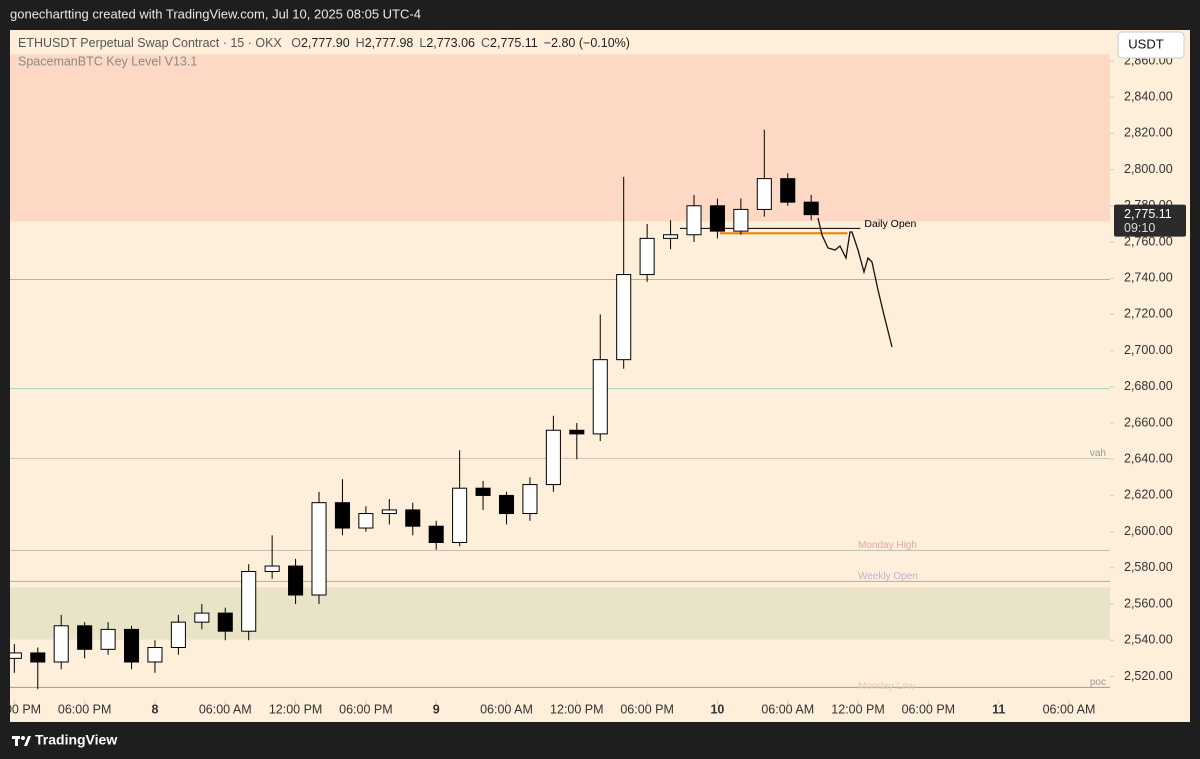 Image resolution: width=1200 pixels, height=759 pixels. I want to click on y-tick-label: 2,620.00, so click(1148, 495).